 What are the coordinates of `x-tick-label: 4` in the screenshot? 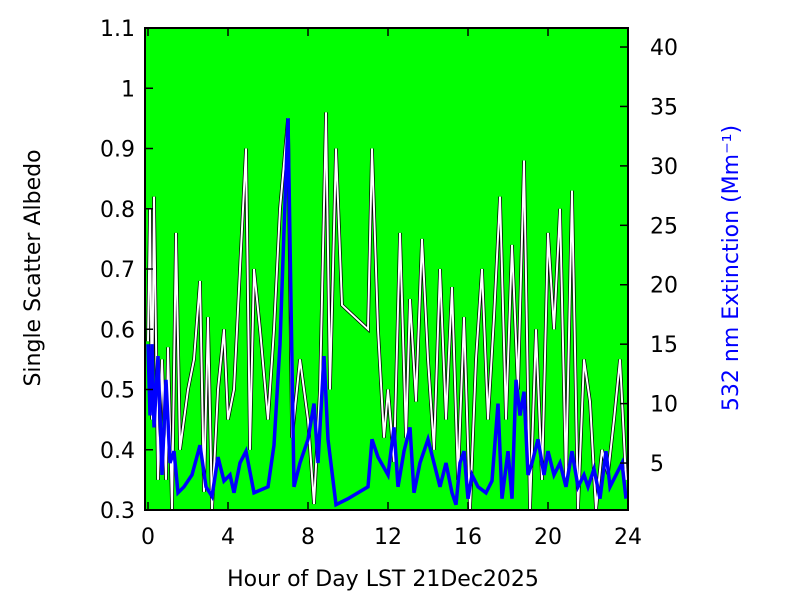 It's located at (228, 537).